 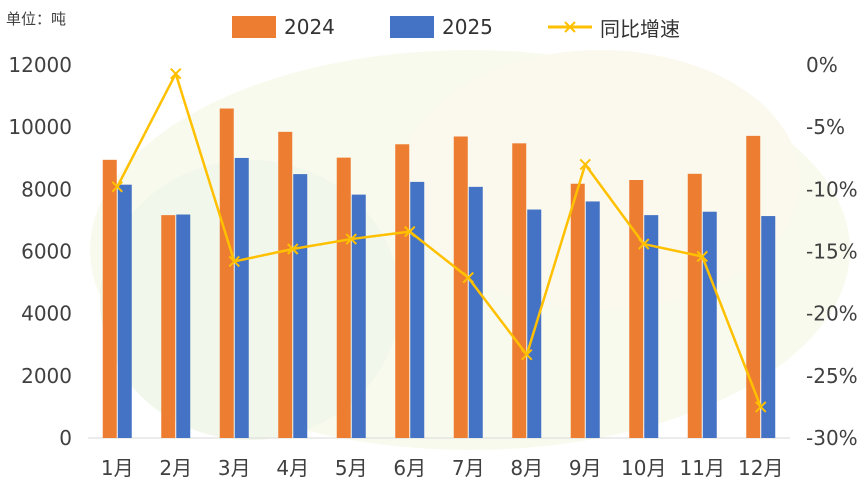 What do you see at coordinates (309, 27) in the screenshot?
I see `legend-label-2024: 2024` at bounding box center [309, 27].